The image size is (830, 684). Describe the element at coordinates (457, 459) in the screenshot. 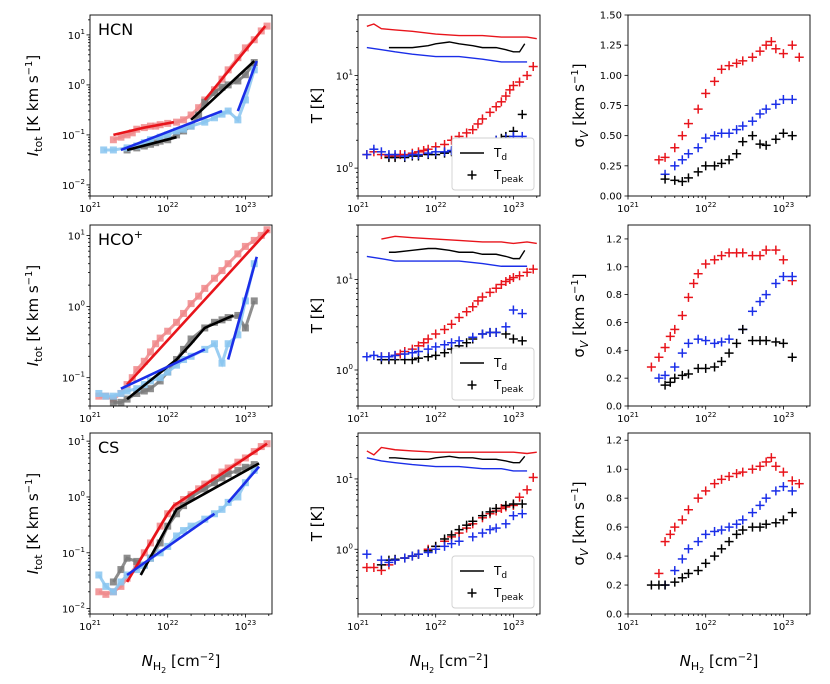

I see `td-line-black` at that location.